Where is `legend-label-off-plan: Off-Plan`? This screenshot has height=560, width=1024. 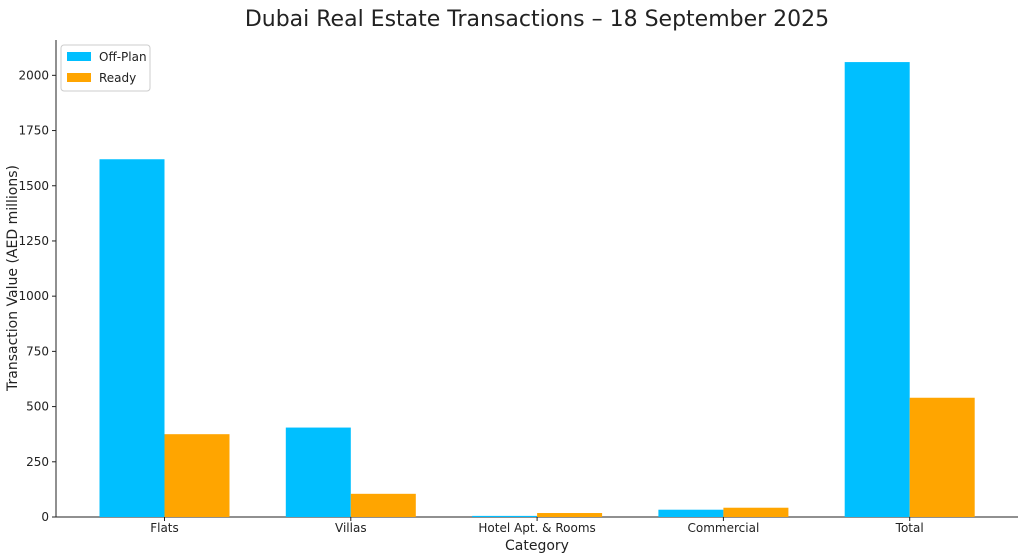
legend-label-off-plan: Off-Plan is located at coordinates (123, 57).